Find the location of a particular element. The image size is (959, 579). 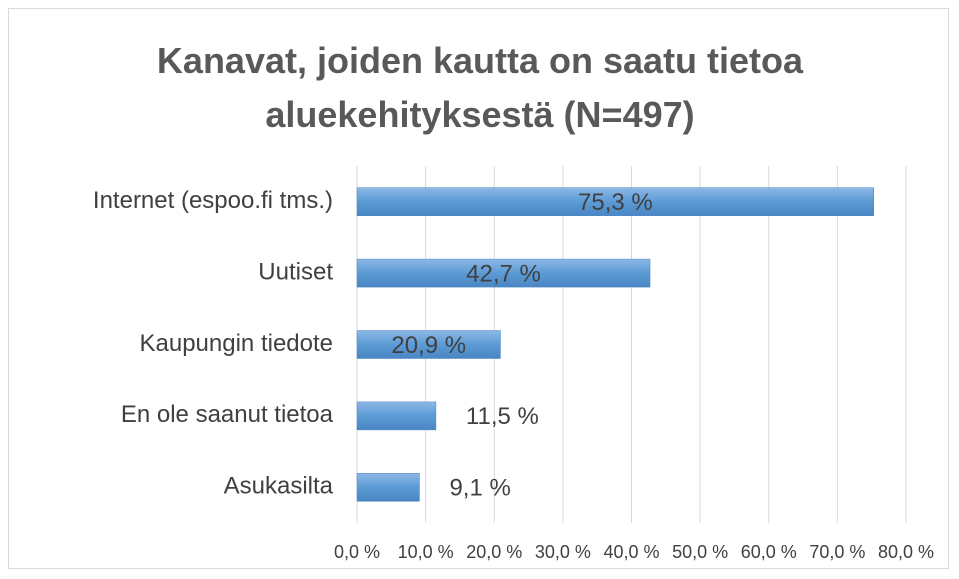

y-tick-label: Uutiset is located at coordinates (295, 271).